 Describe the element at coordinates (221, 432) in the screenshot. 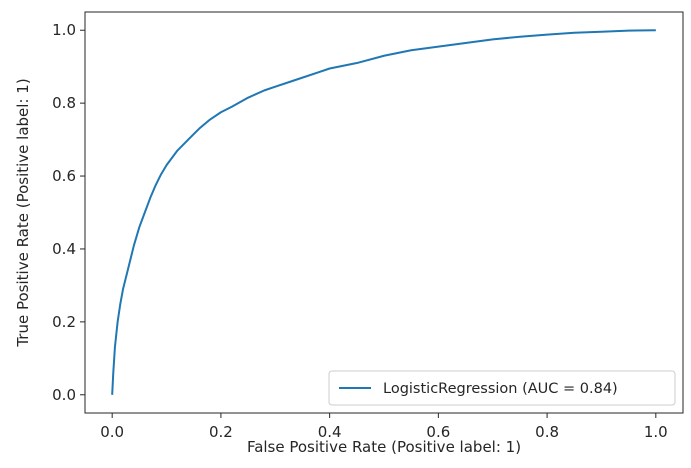

I see `x-tick-label: 0.2` at that location.